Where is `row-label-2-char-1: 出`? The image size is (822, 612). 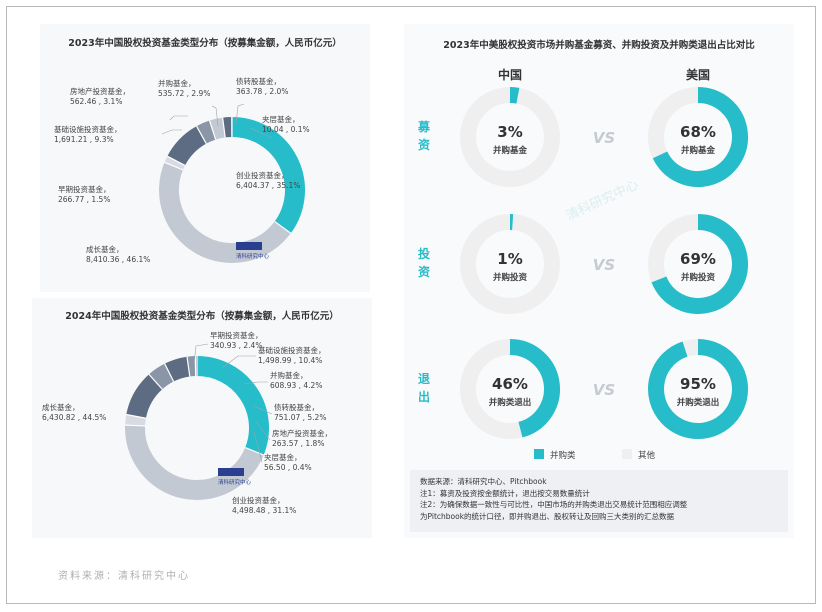 row-label-2-char-1: 出 is located at coordinates (424, 396).